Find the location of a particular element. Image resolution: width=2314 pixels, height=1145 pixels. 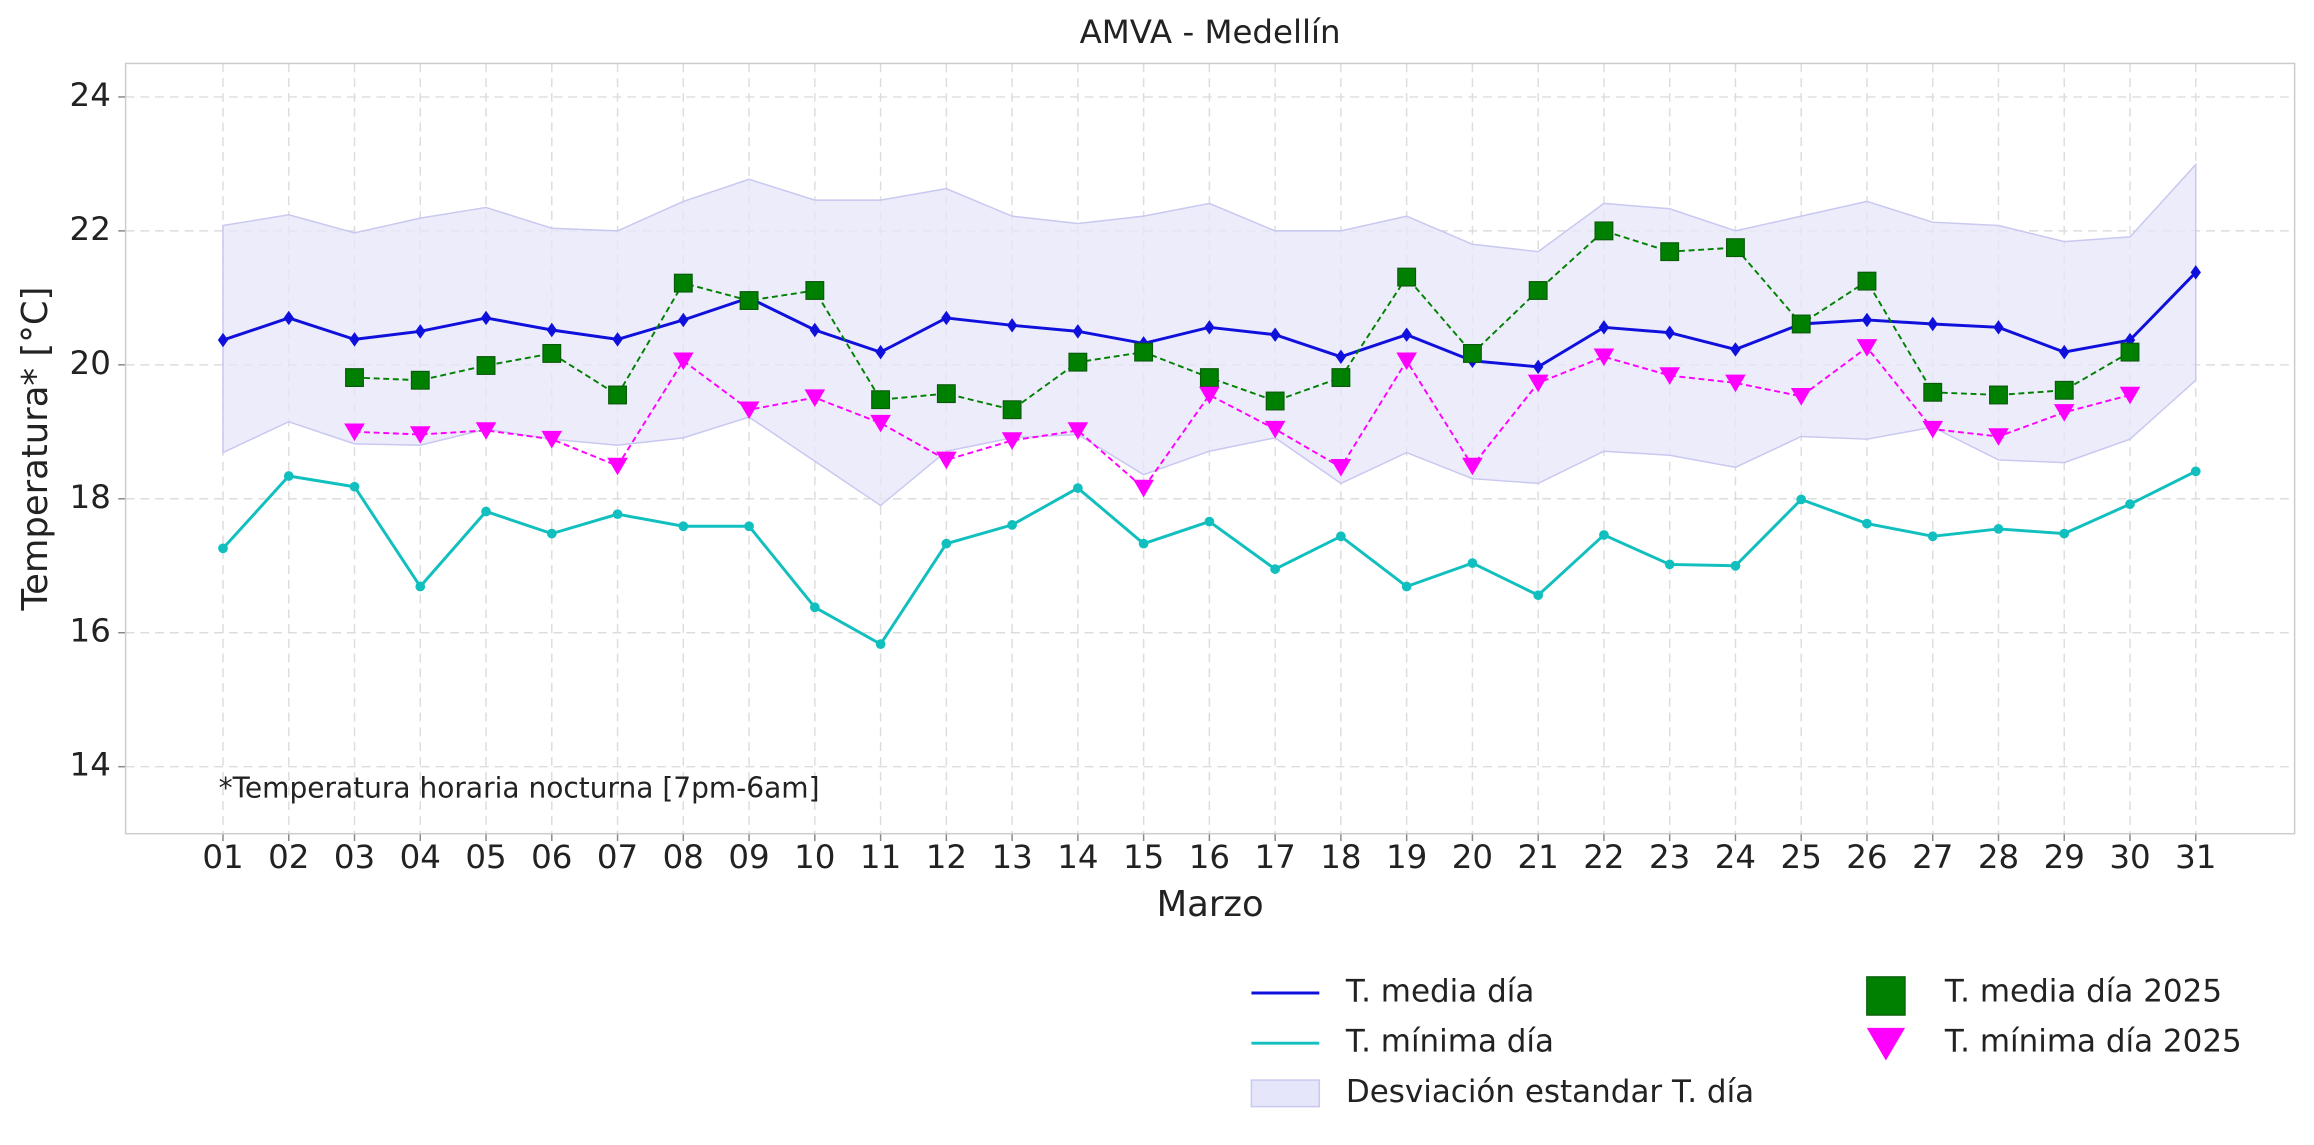

chart-title: AMVA - Medellín is located at coordinates (1210, 32).